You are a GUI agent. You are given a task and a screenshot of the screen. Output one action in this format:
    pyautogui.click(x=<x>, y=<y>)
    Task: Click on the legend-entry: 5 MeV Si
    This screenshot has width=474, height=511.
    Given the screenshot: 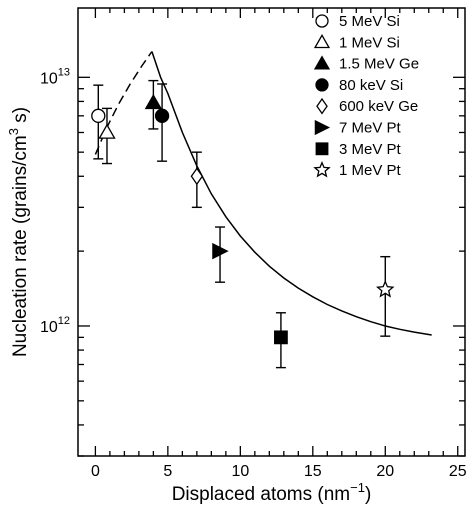 What is the action you would take?
    pyautogui.click(x=357, y=21)
    